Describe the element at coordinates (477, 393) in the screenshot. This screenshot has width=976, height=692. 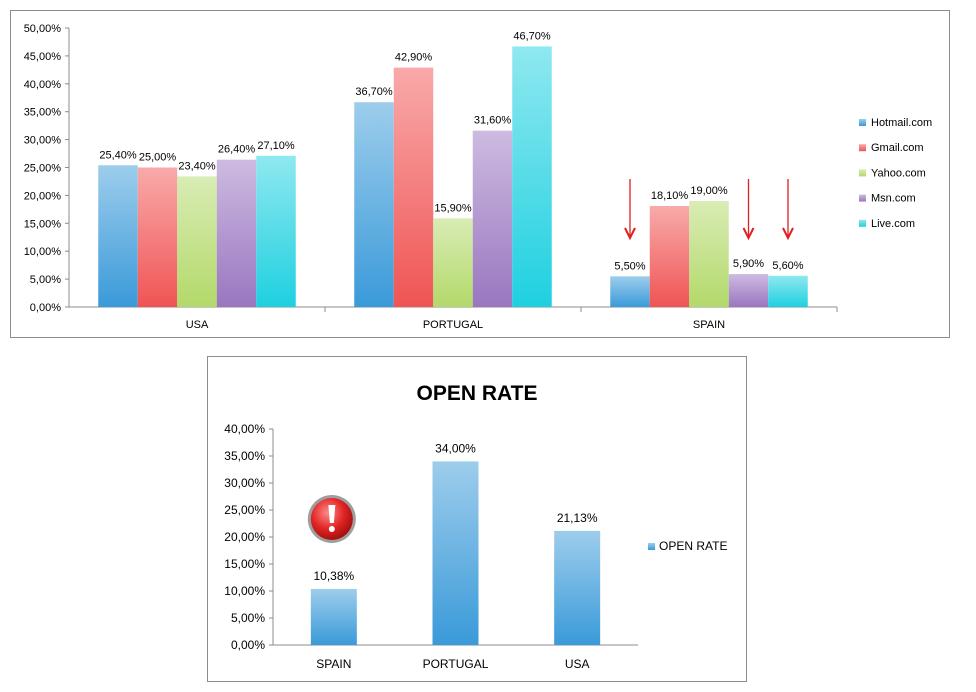
I see `chart-title: OPEN RATE` at that location.